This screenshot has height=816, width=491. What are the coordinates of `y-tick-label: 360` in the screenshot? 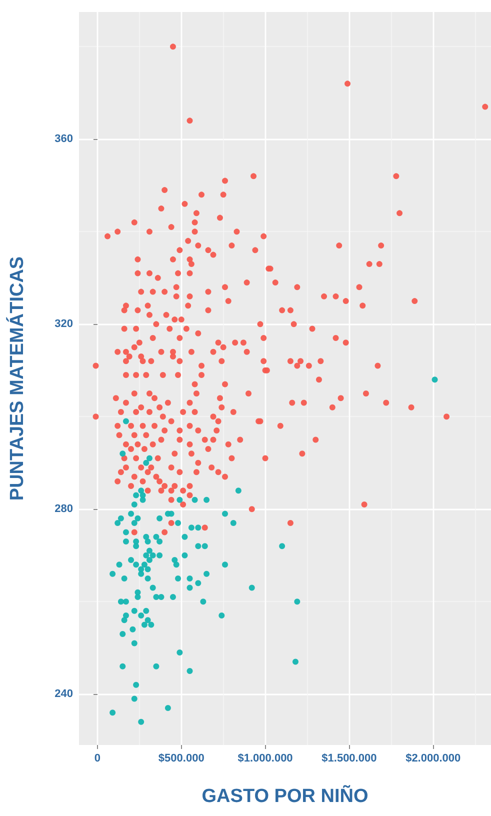 It's located at (63, 139).